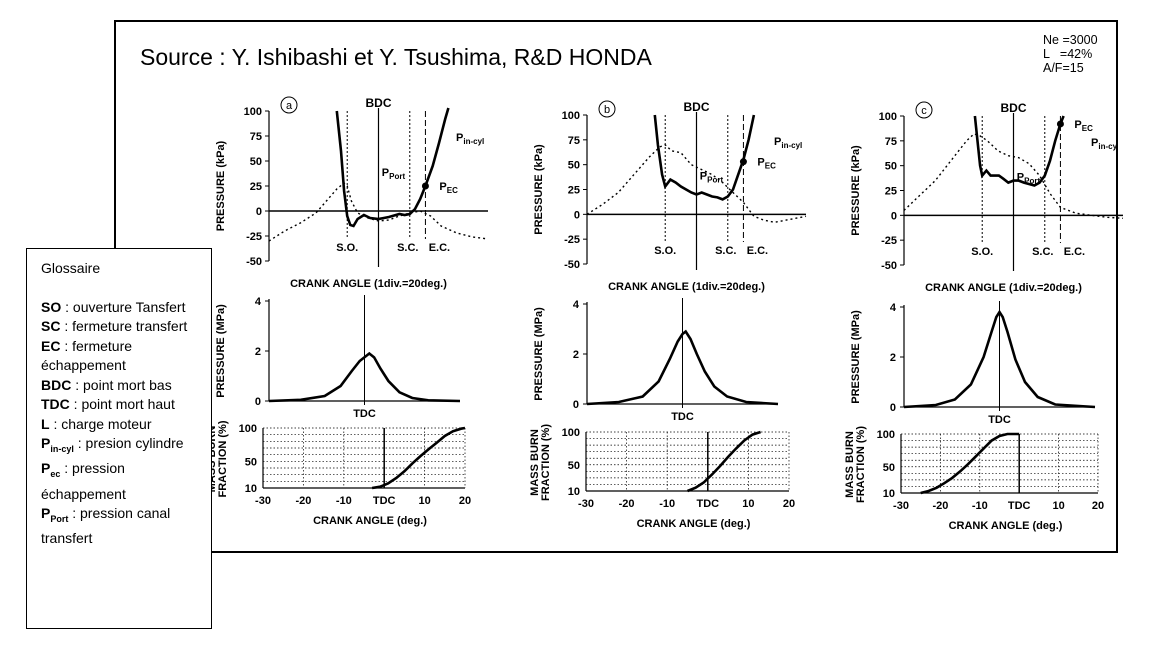 This screenshot has height=648, width=1152. I want to click on tdc-label-mpa-a: TDC, so click(364, 414).